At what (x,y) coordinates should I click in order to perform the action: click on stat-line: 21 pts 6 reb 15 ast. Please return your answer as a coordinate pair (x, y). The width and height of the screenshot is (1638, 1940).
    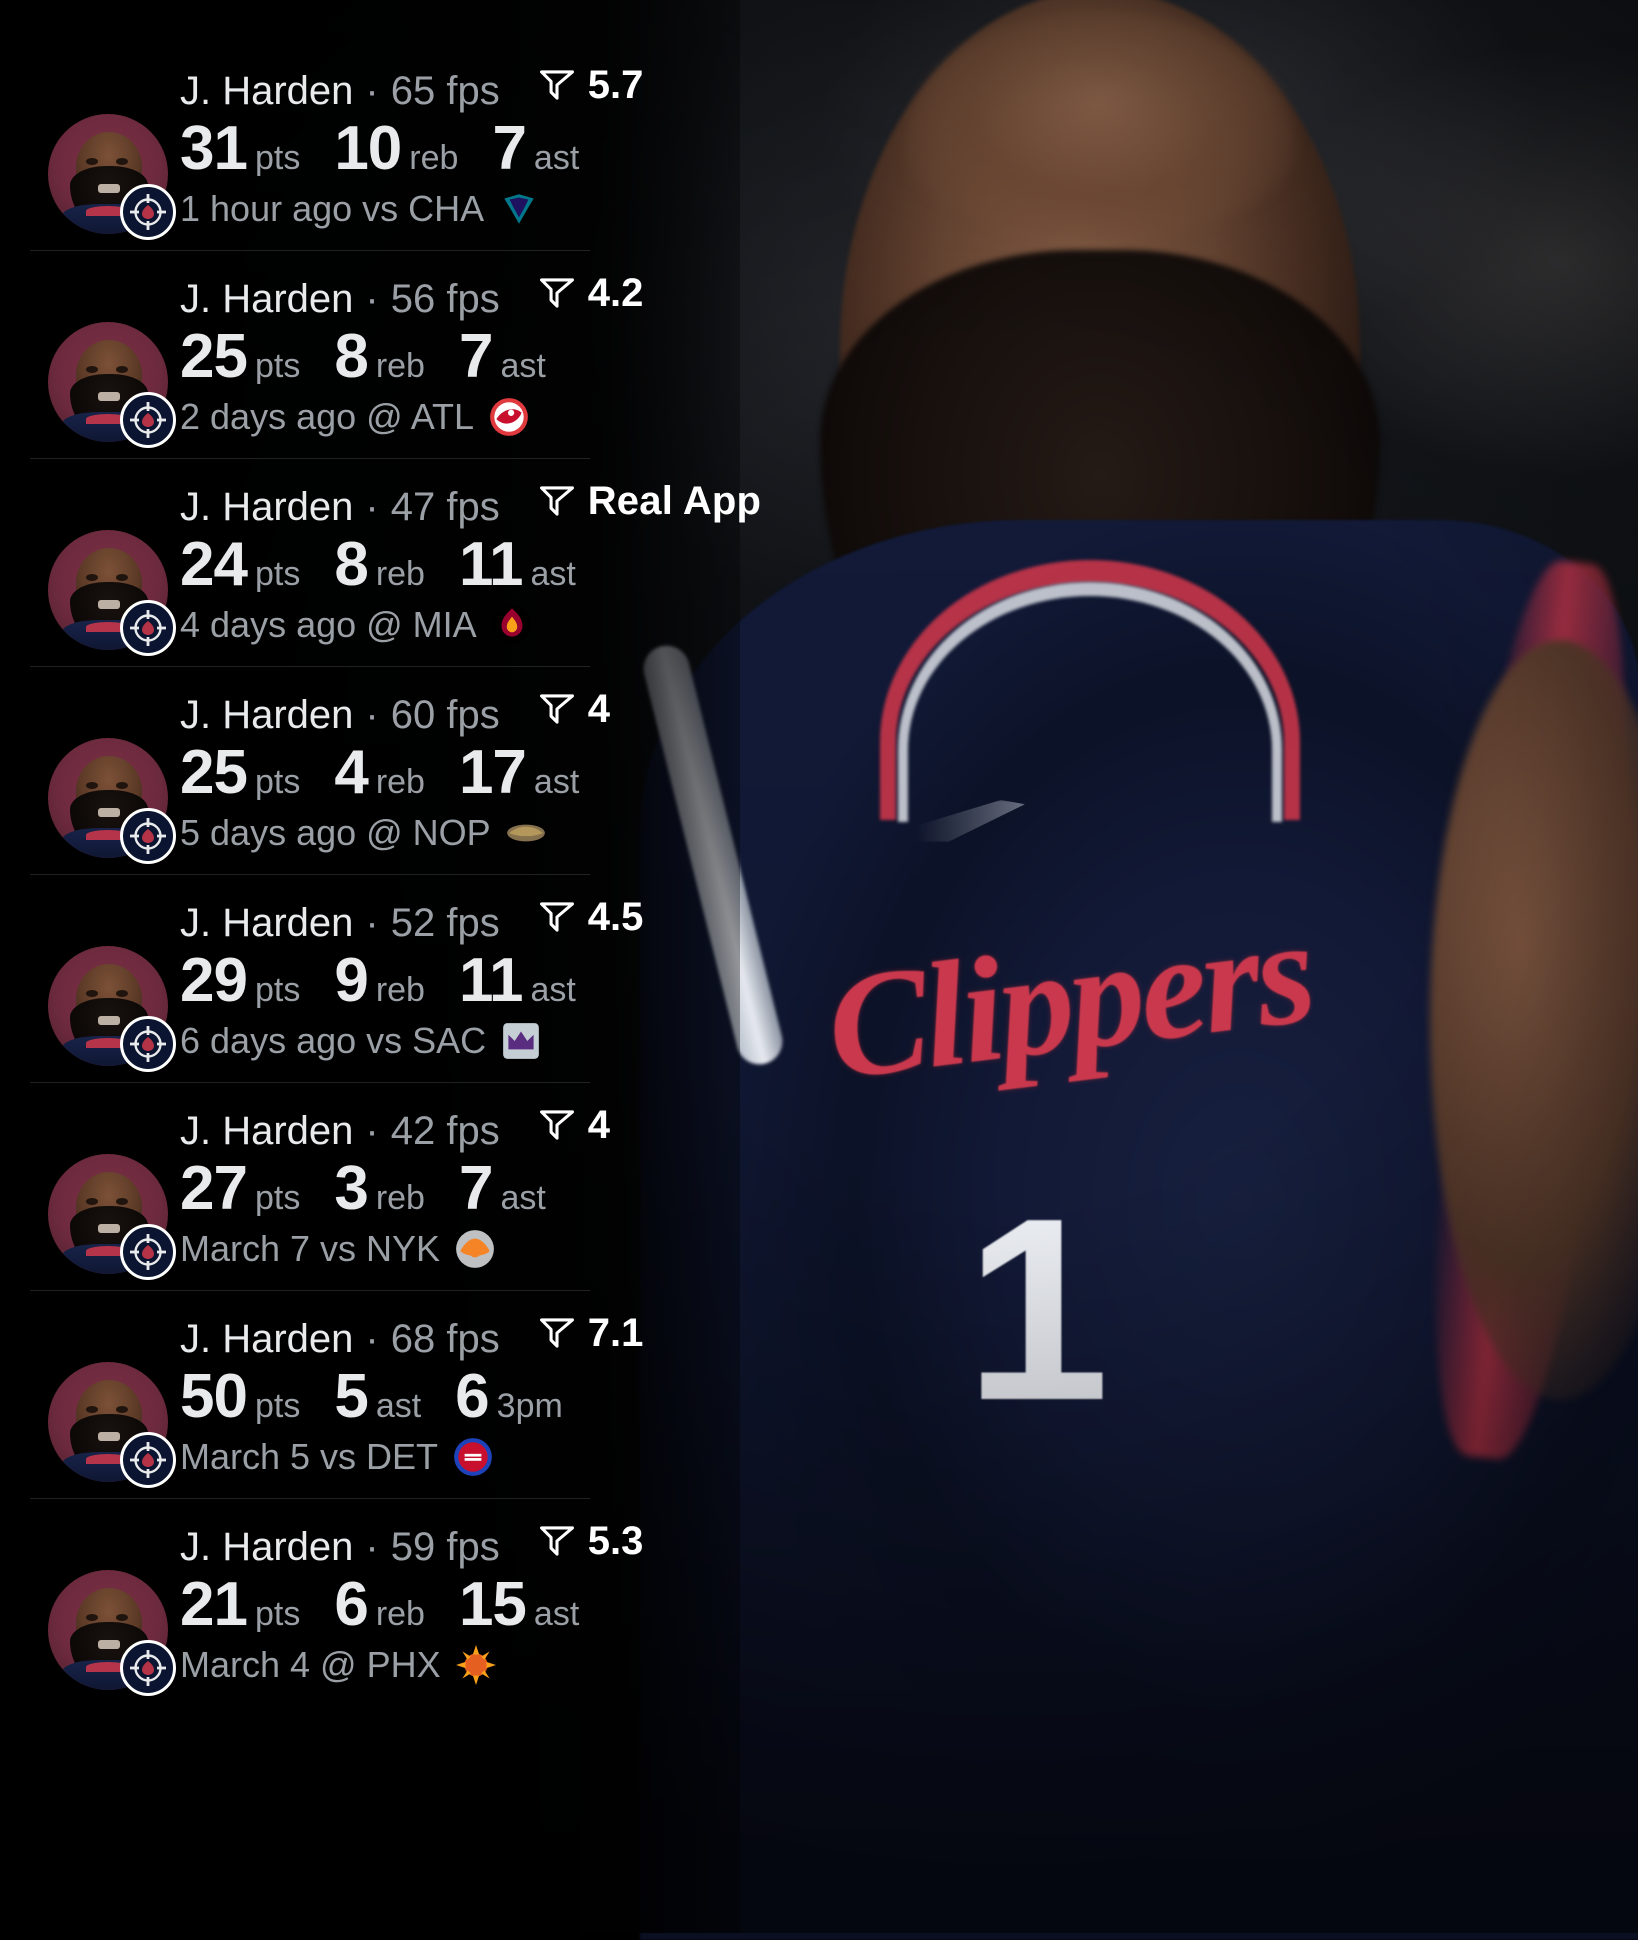
    Looking at the image, I should click on (460, 1605).